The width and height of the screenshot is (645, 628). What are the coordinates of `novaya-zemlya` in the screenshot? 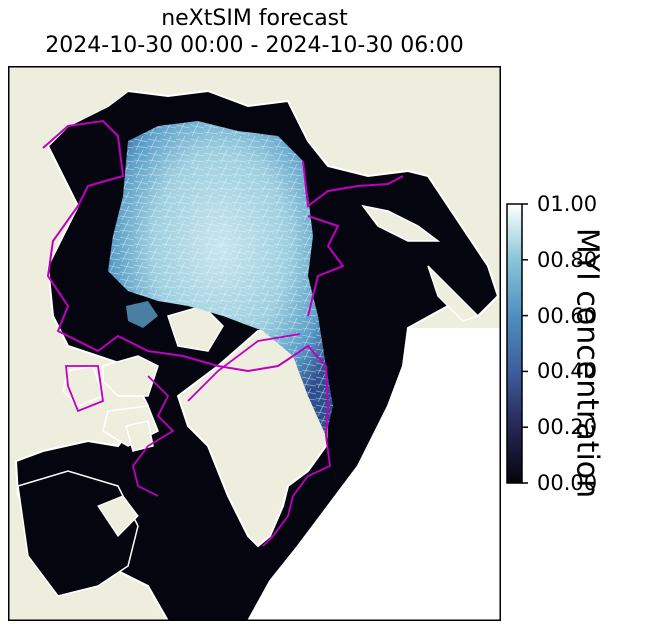 It's located at (453, 293).